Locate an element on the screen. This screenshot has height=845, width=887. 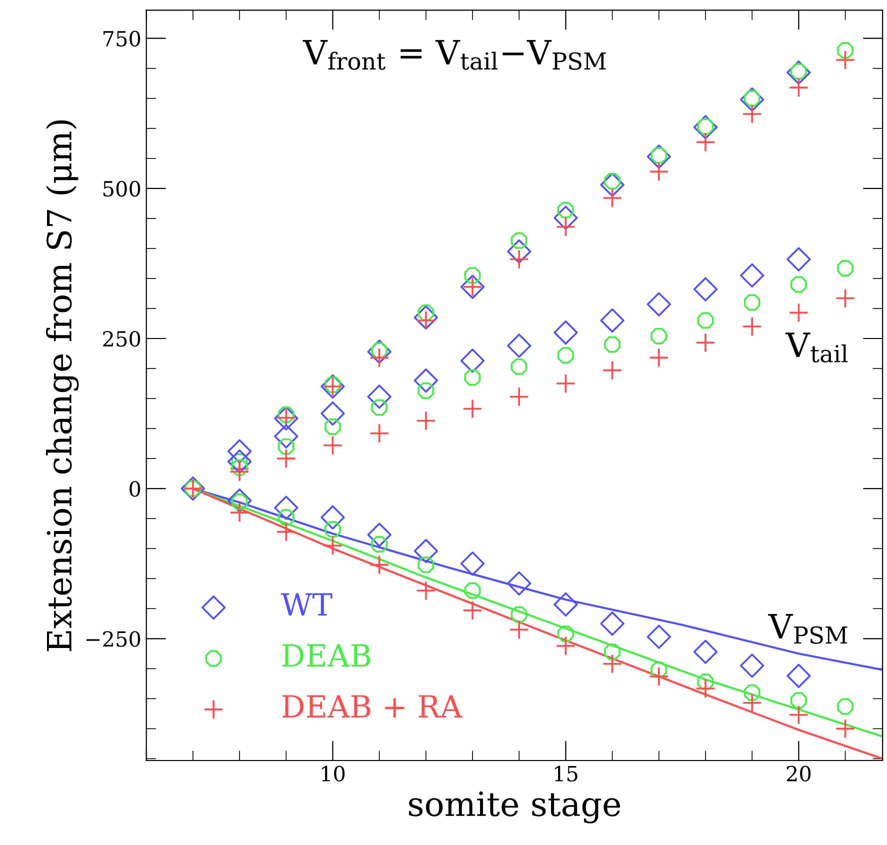
y-tick-label: 0 is located at coordinates (135, 489).